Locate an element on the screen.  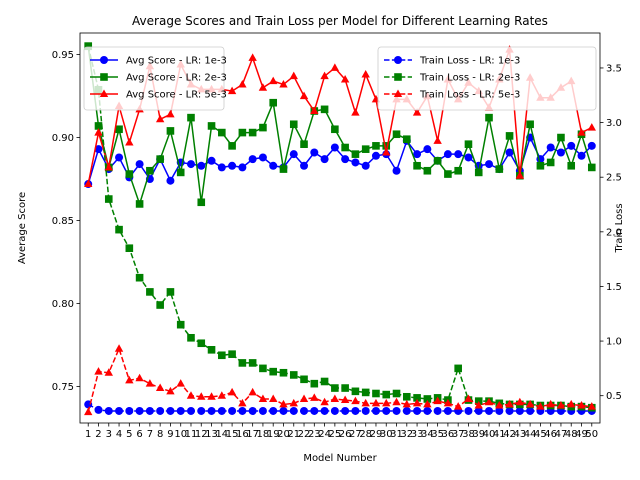
x-tick-label: 21 is located at coordinates (293, 434).